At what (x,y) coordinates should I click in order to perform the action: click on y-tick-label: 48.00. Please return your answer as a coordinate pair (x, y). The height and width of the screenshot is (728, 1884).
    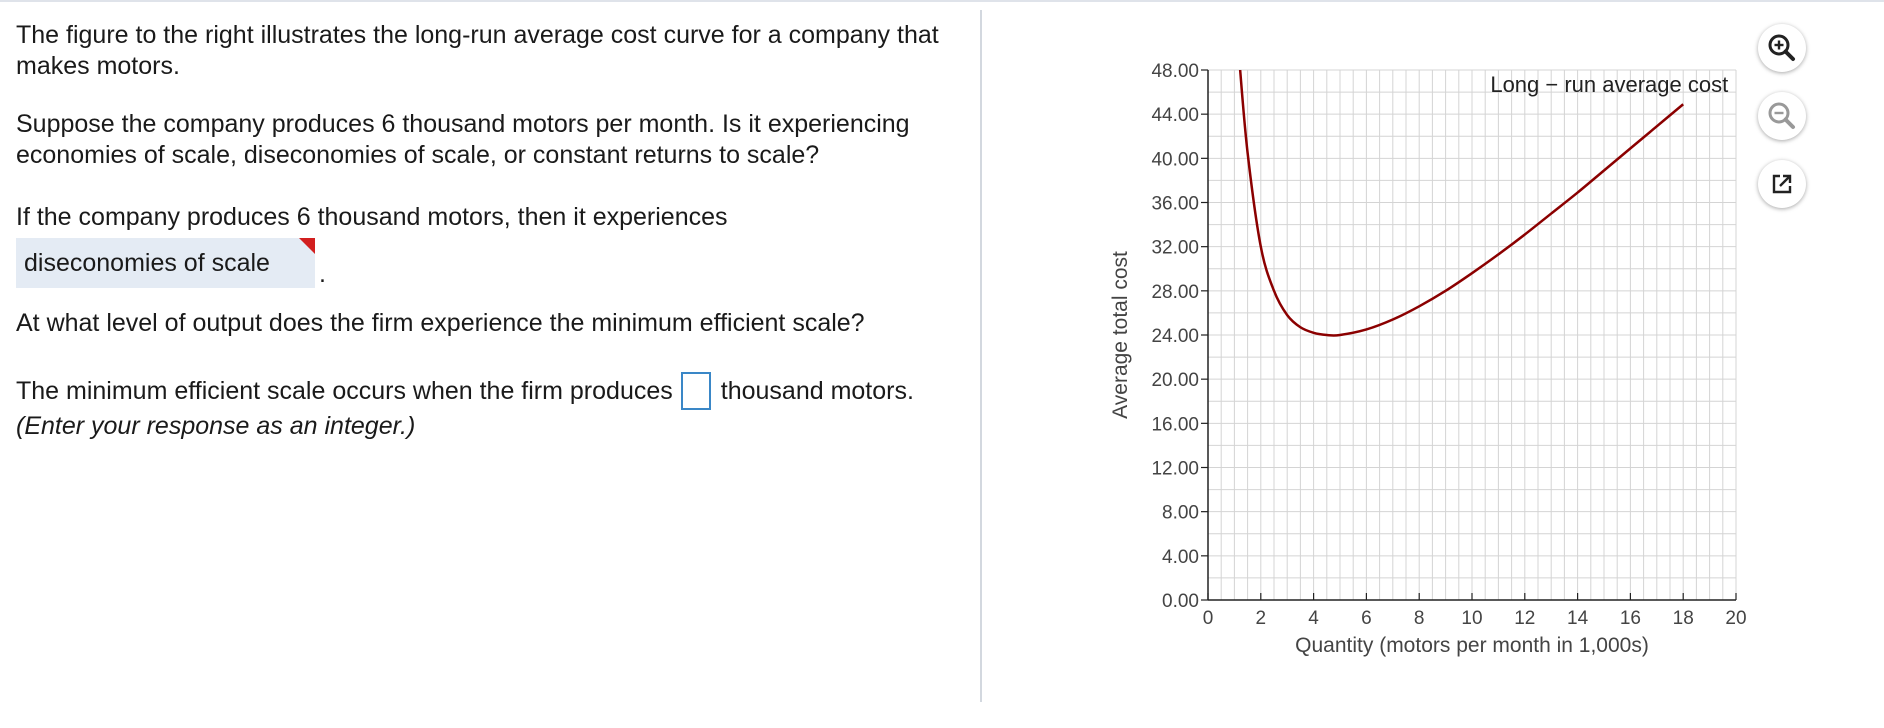
    Looking at the image, I should click on (1175, 71).